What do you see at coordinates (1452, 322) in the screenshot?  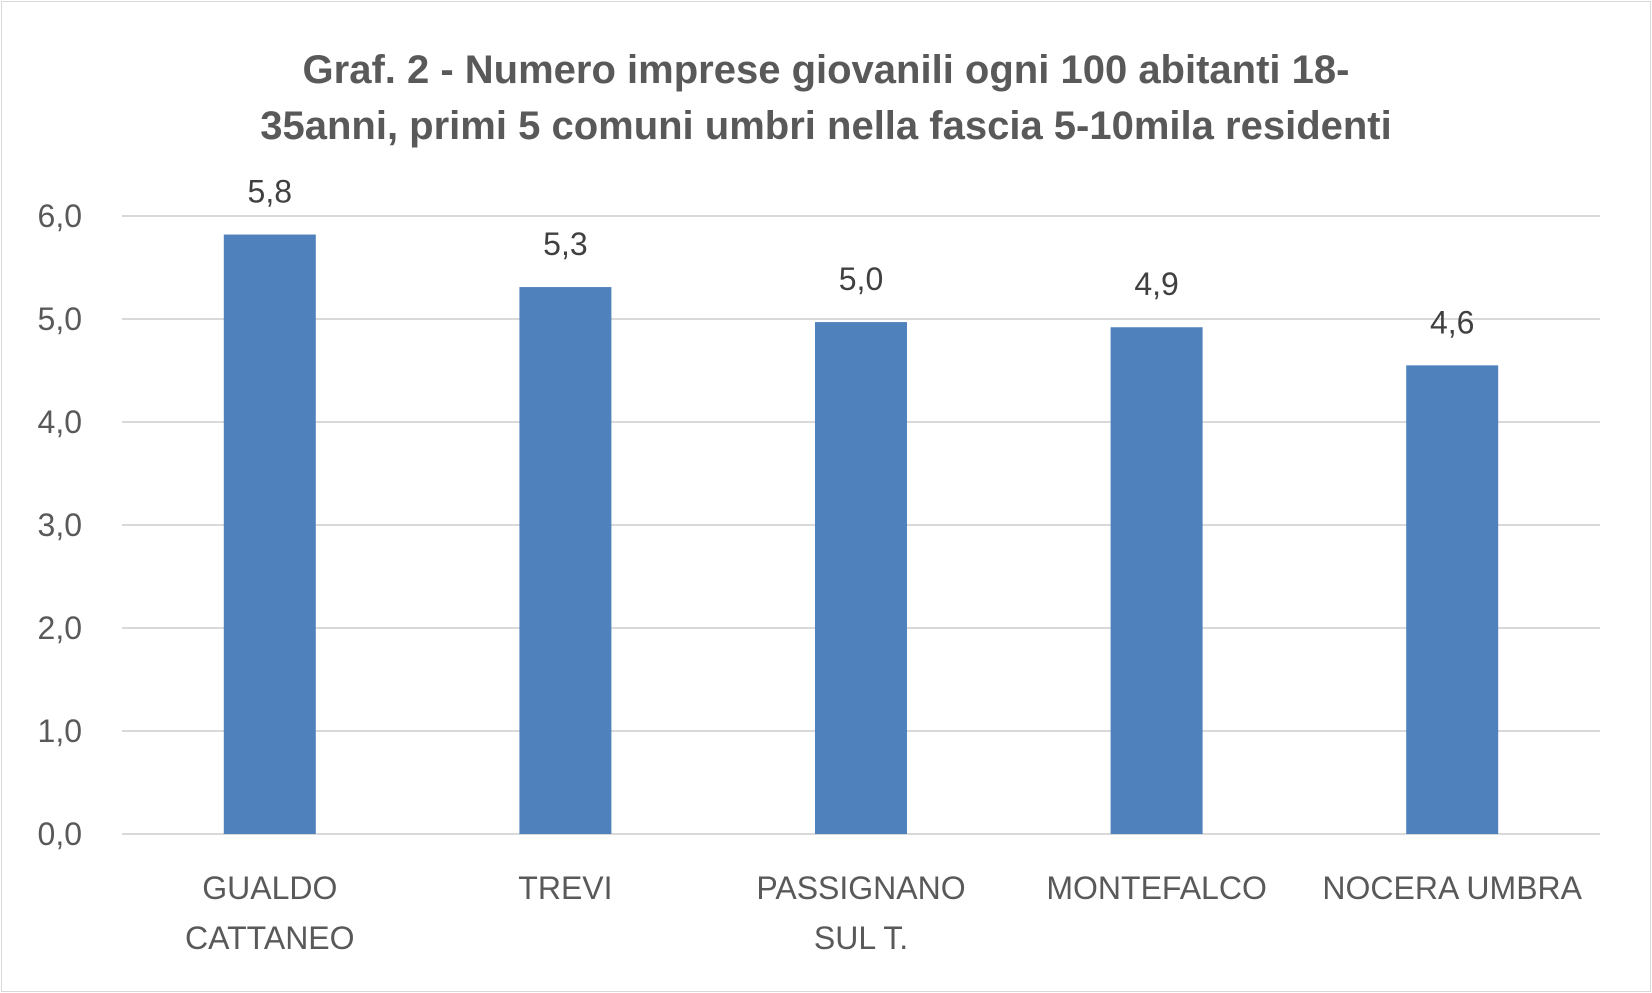 I see `data-label-4: 4,6` at bounding box center [1452, 322].